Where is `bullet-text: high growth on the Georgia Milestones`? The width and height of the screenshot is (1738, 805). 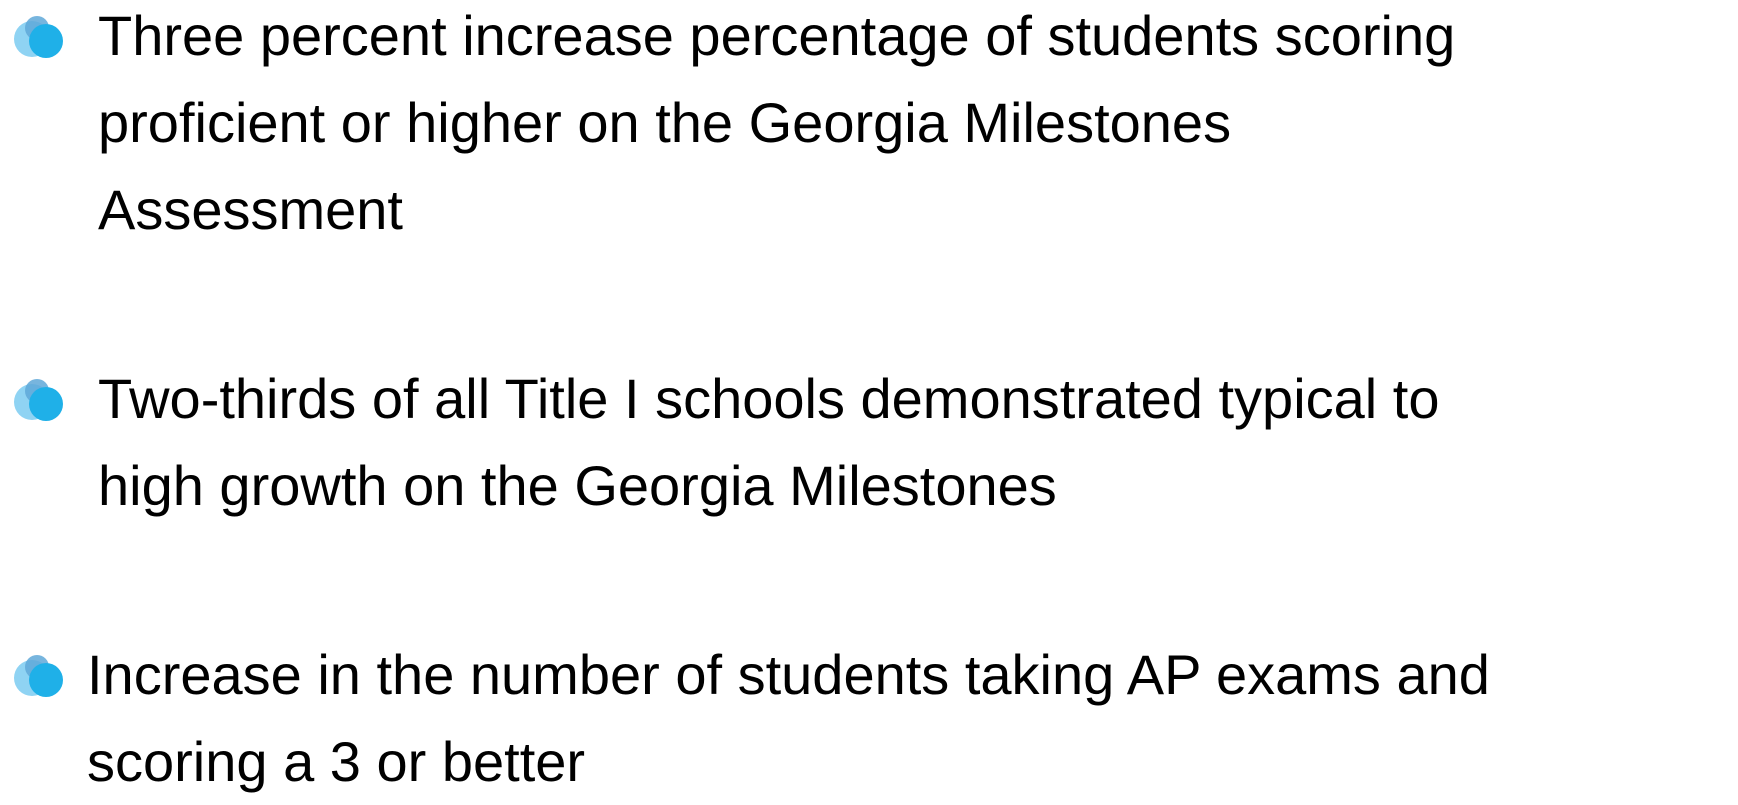
bullet-text: high growth on the Georgia Milestones is located at coordinates (577, 485).